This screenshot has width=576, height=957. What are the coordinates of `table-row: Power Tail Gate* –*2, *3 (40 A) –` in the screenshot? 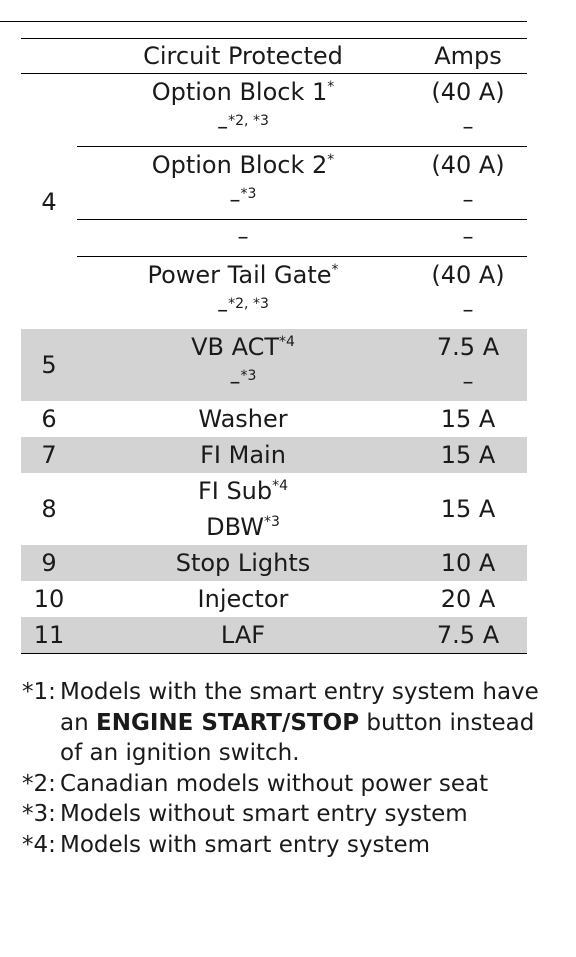 It's located at (274, 292).